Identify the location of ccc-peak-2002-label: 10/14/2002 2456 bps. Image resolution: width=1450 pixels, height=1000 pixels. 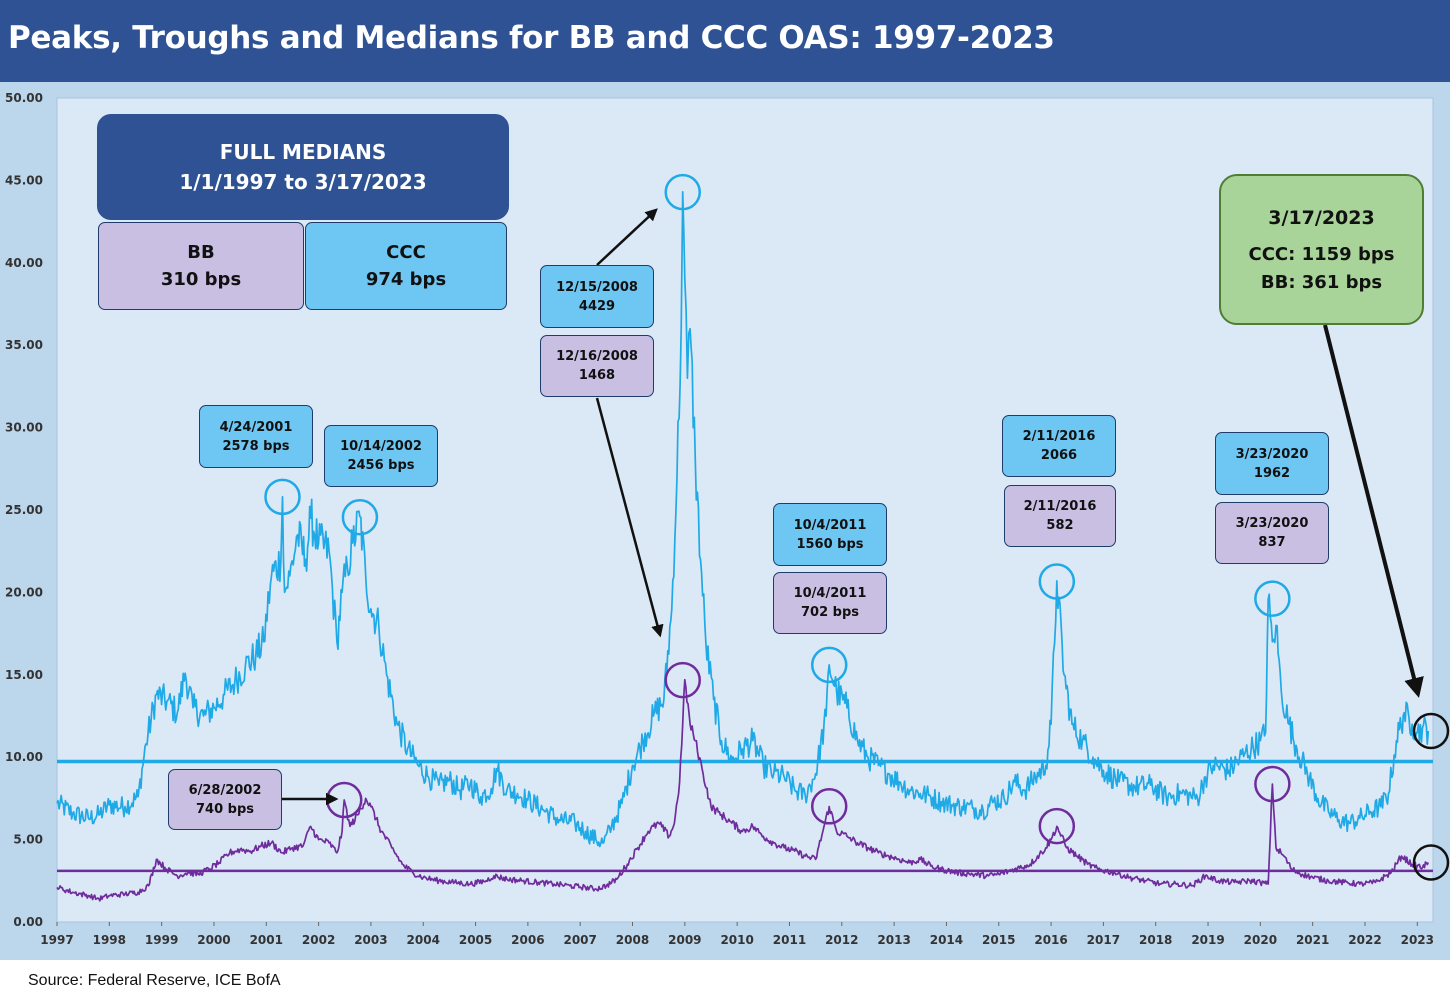
(381, 456).